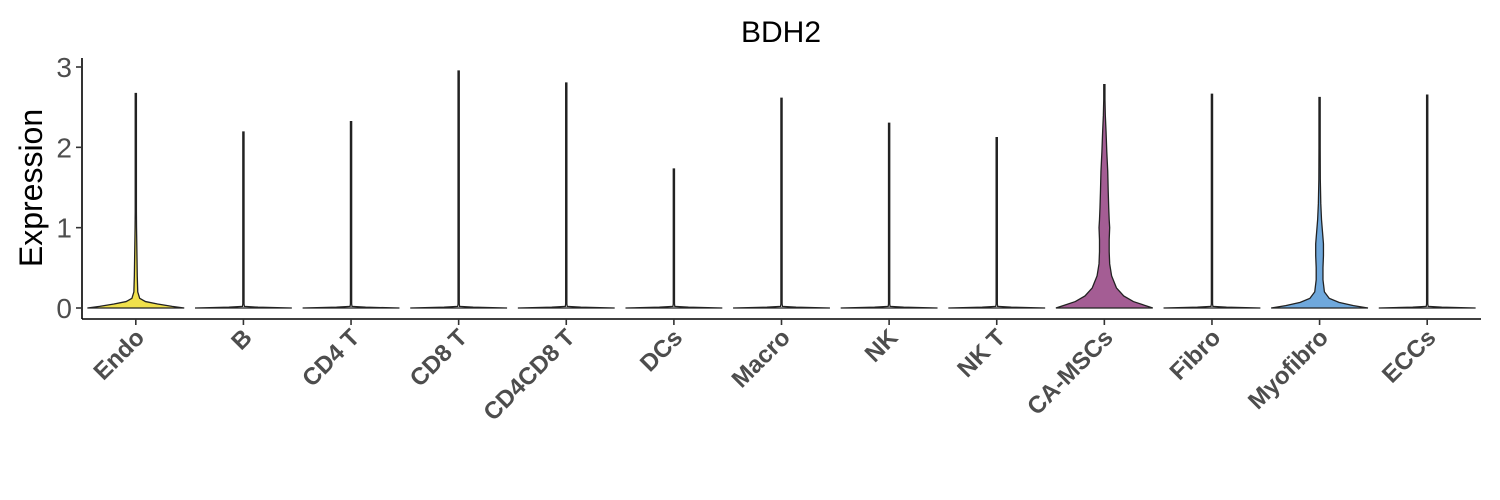  Describe the element at coordinates (674, 238) in the screenshot. I see `violin-dcs` at that location.